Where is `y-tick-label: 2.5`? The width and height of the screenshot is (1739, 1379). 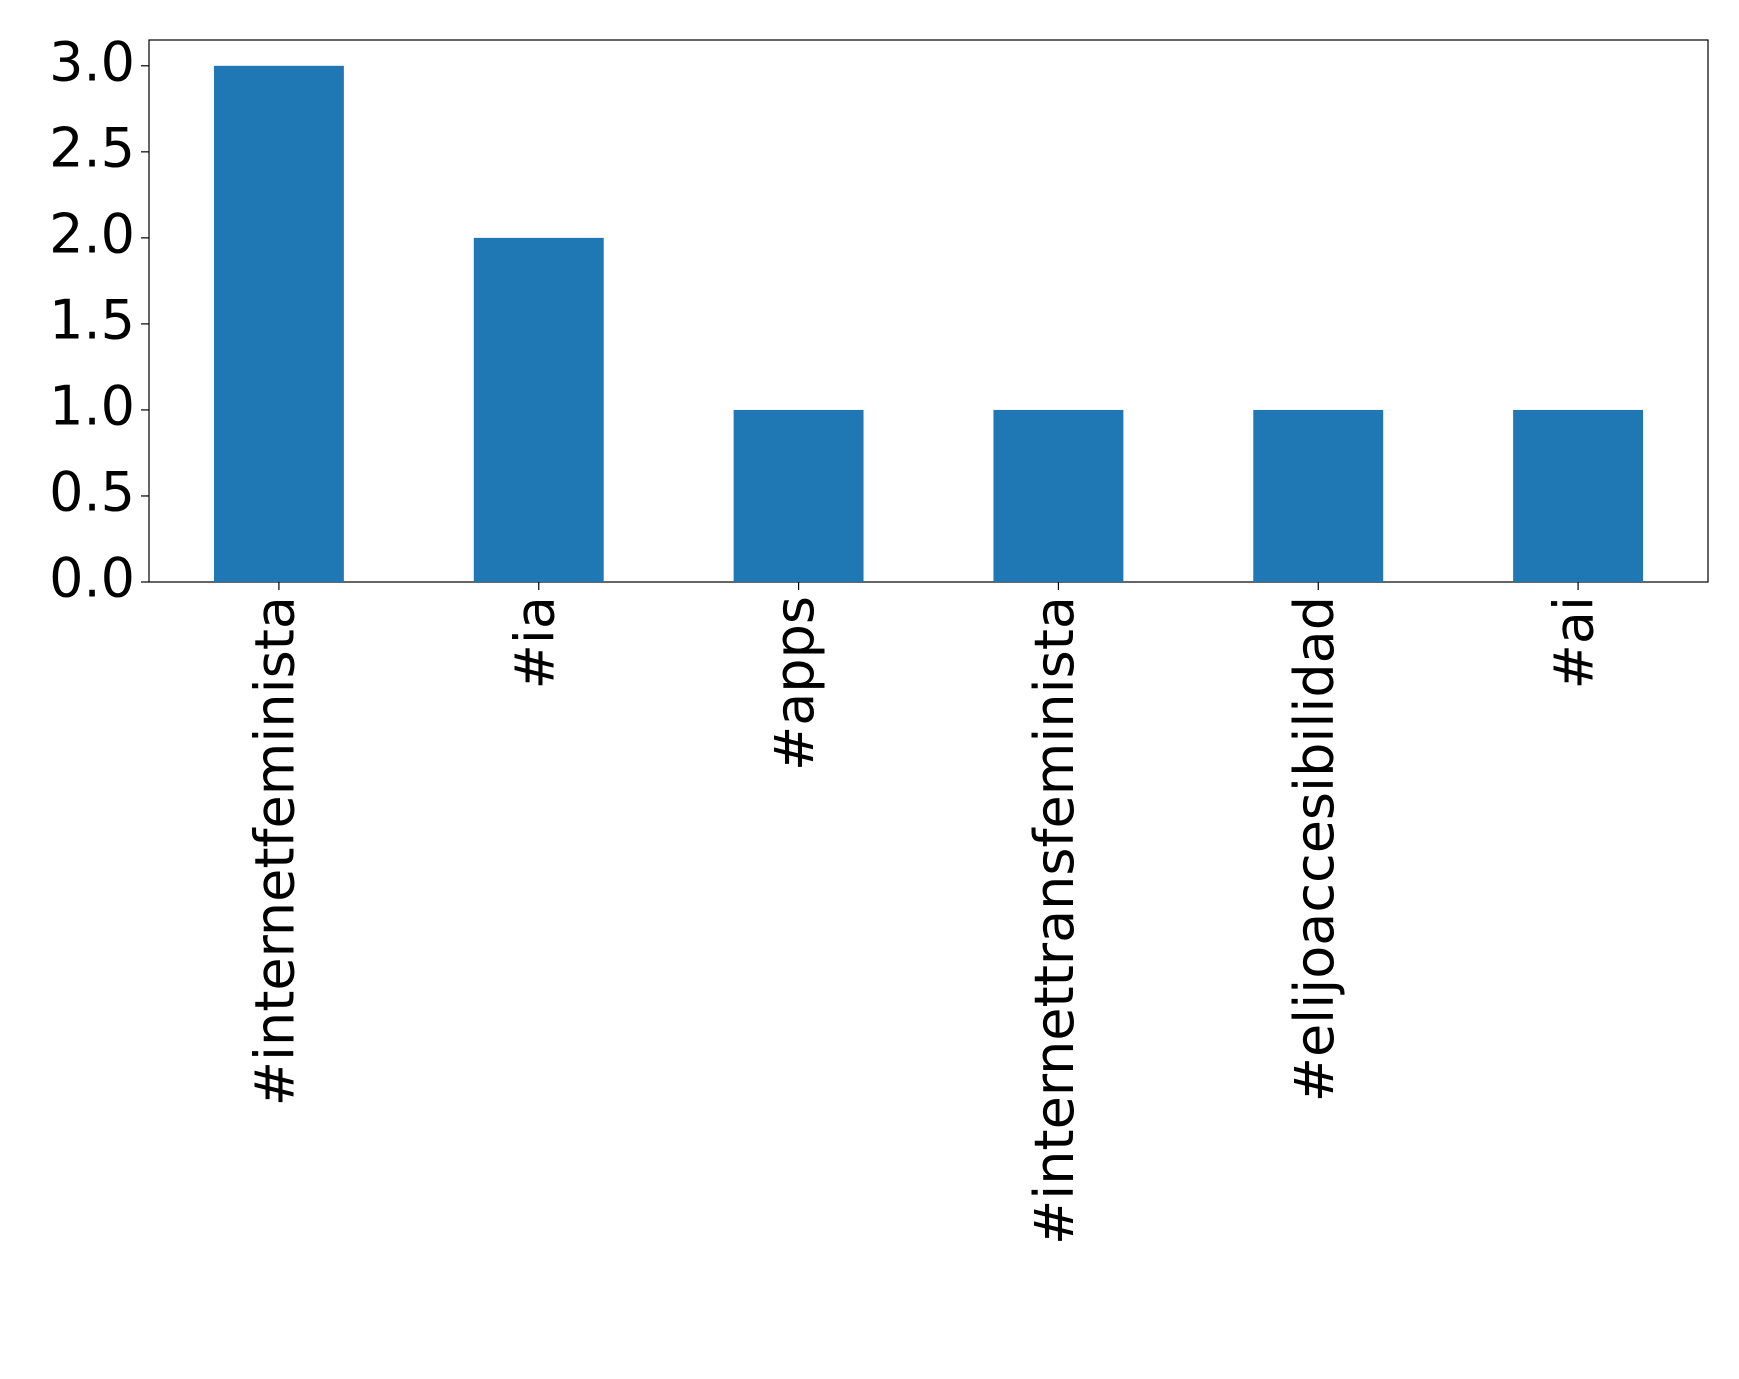
y-tick-label: 2.5 is located at coordinates (92, 147).